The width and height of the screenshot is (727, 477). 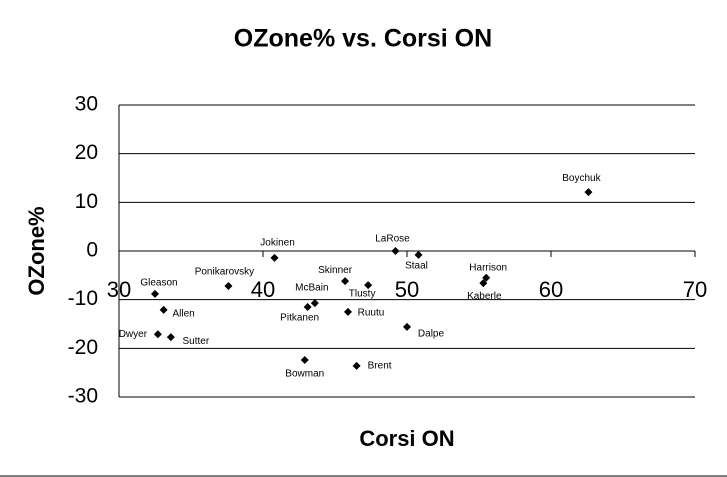 What do you see at coordinates (92, 250) in the screenshot?
I see `y-tick-label: 0` at bounding box center [92, 250].